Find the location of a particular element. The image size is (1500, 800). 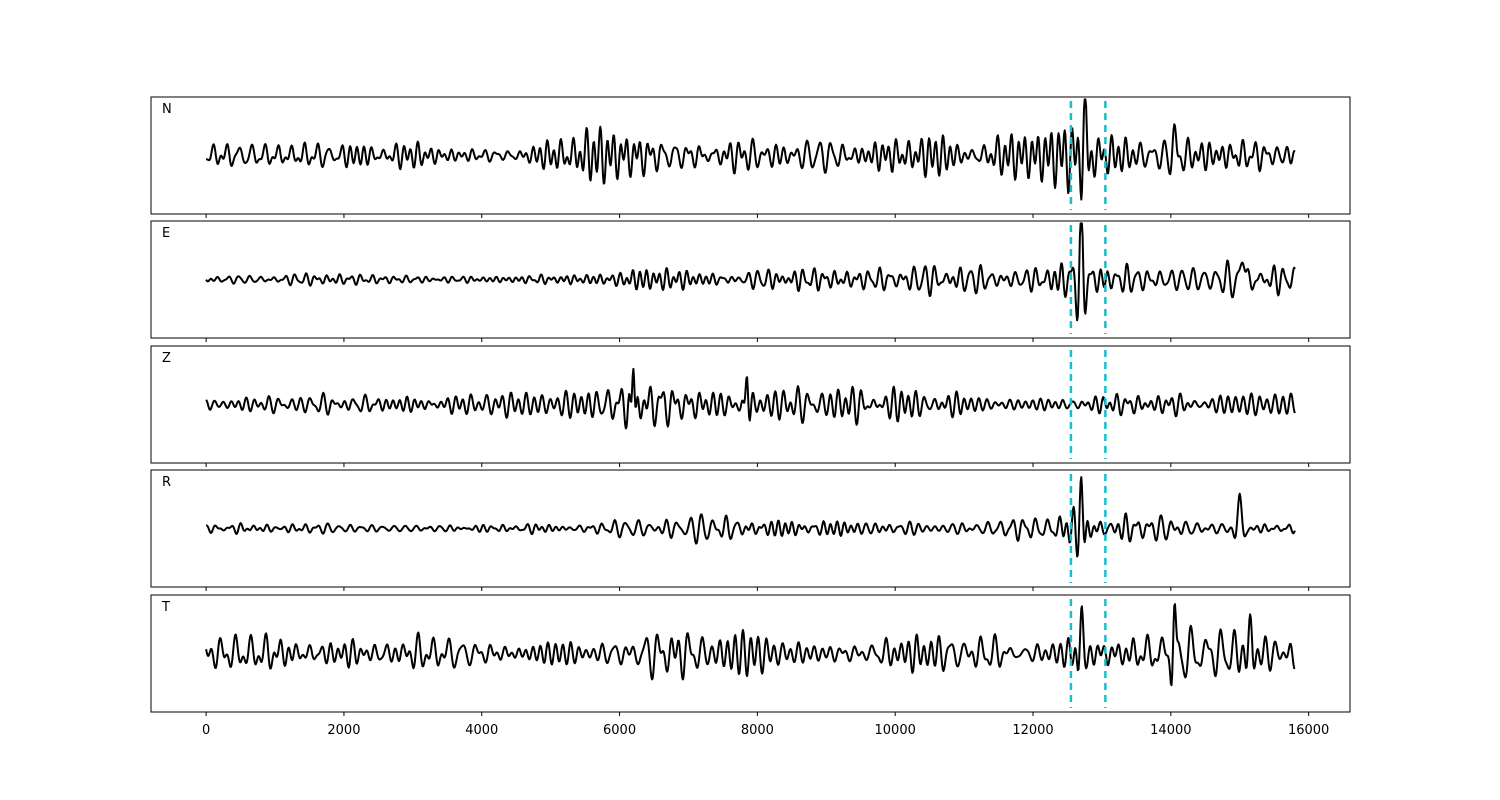

trace-z is located at coordinates (750, 398).